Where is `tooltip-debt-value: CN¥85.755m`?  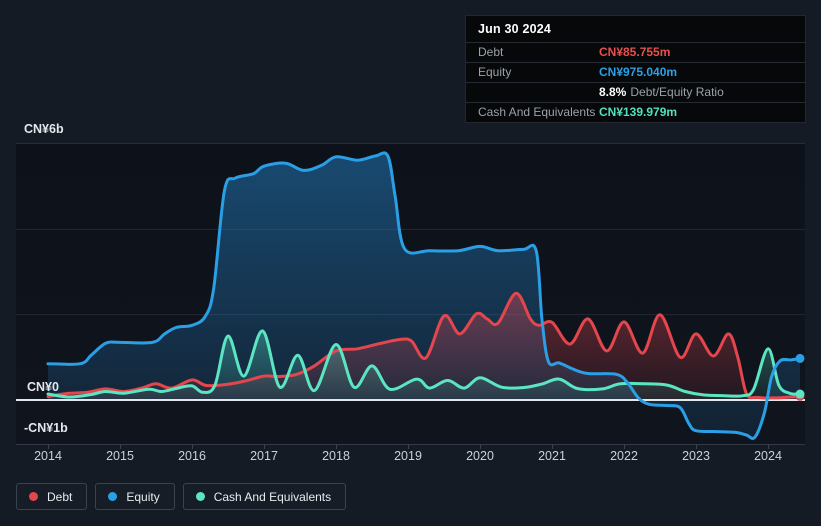
tooltip-debt-value: CN¥85.755m is located at coordinates (635, 52).